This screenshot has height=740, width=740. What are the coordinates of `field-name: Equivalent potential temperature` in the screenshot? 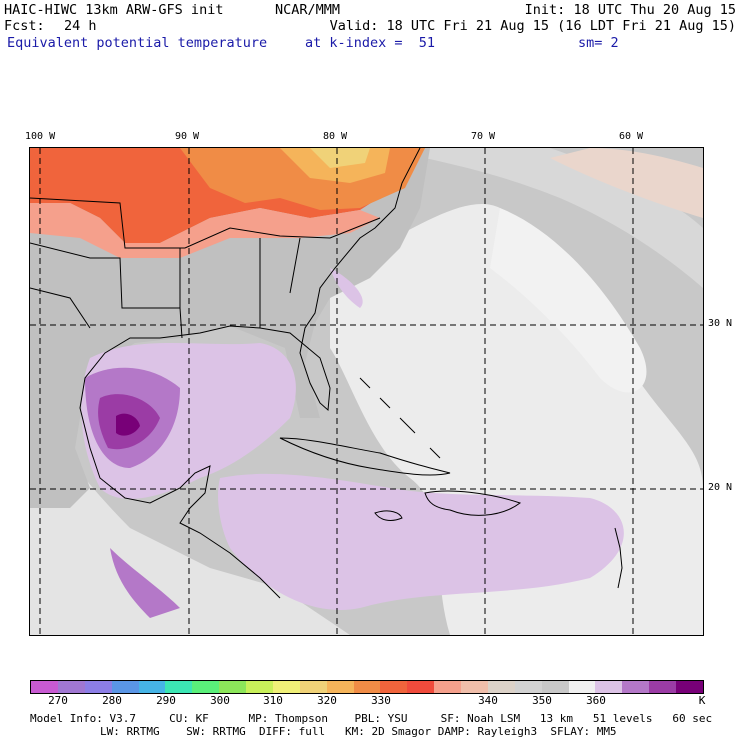 It's located at (137, 43).